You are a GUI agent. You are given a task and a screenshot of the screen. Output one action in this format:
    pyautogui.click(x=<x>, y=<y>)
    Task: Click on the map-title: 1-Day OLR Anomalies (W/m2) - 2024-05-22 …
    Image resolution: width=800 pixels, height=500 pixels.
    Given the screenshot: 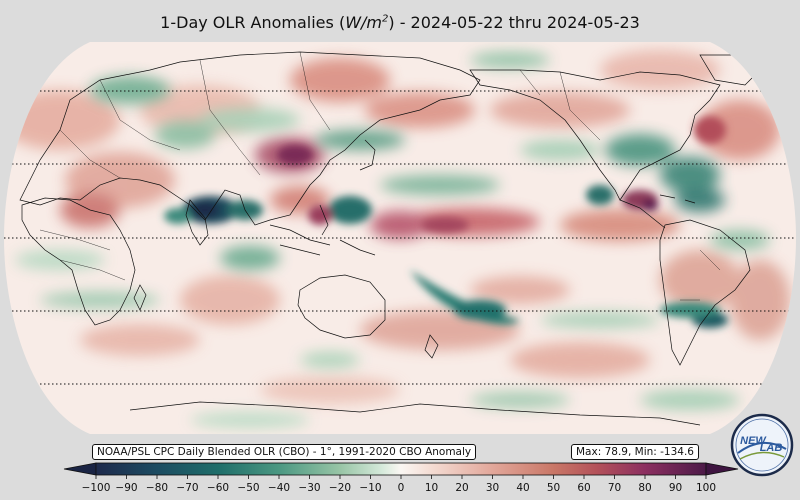 What is the action you would take?
    pyautogui.click(x=400, y=22)
    